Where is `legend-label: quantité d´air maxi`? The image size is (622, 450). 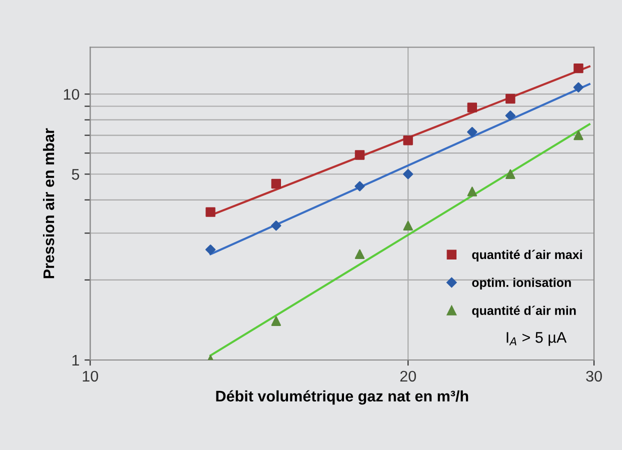
legend-label: quantité d´air maxi is located at coordinates (527, 256).